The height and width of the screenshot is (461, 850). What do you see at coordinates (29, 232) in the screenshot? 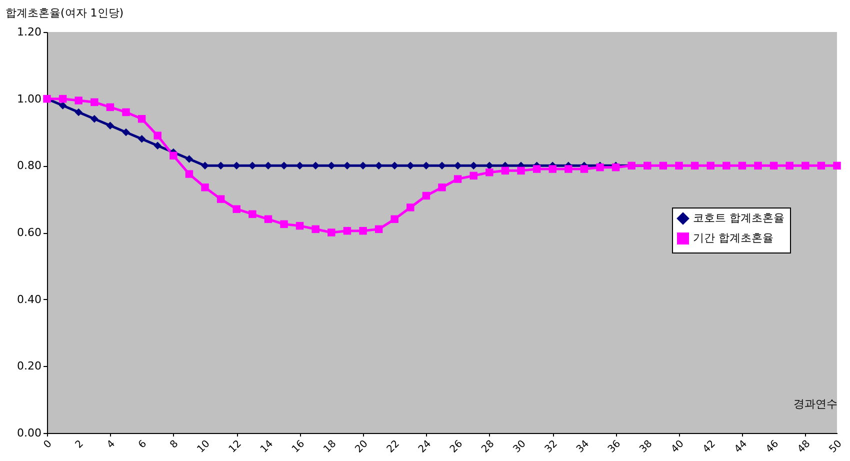
I see `y-tick-label: 0.60` at bounding box center [29, 232].